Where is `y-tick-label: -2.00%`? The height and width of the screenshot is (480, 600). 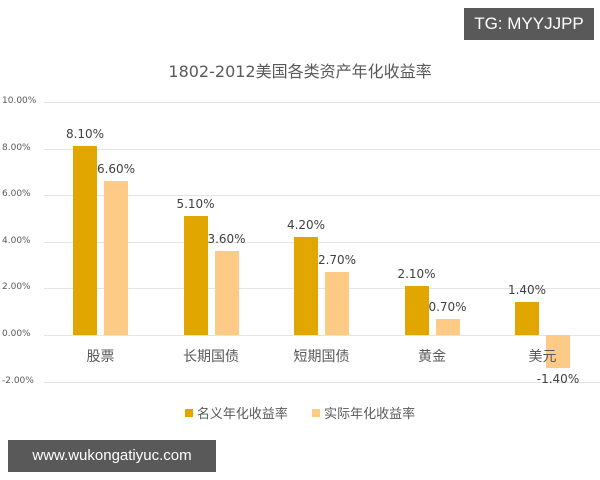
y-tick-label: -2.00% is located at coordinates (18, 381).